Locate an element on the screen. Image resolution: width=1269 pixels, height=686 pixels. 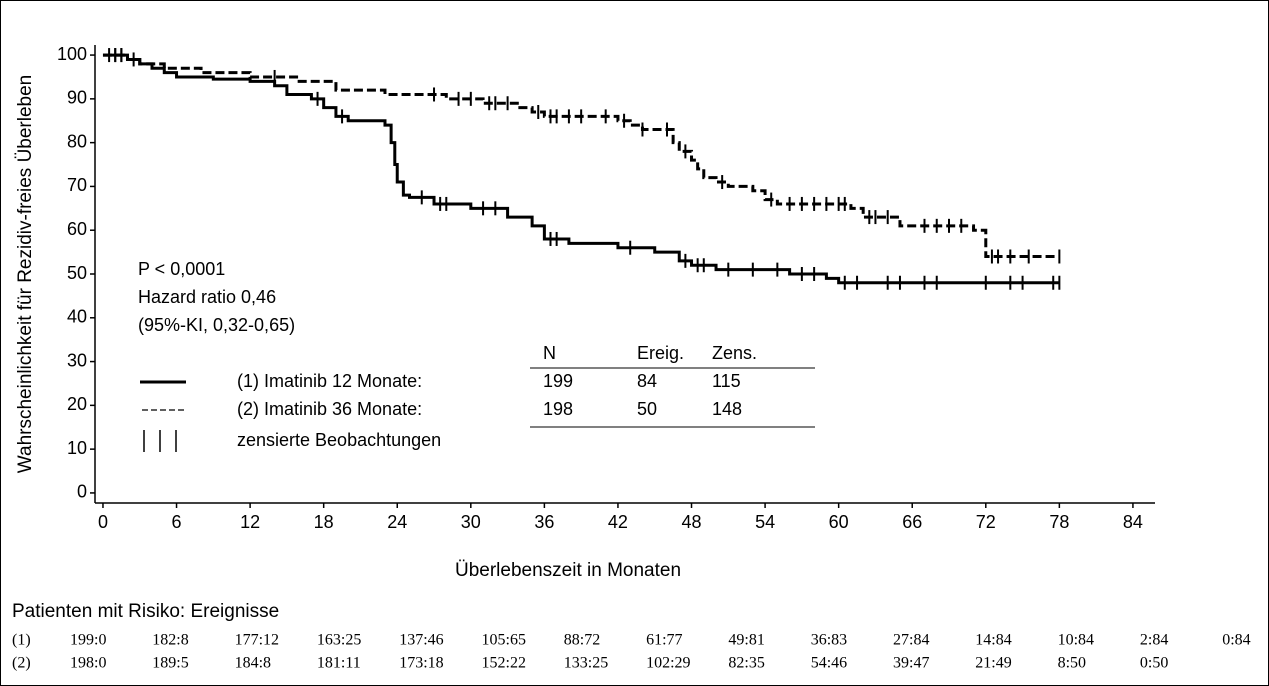
risk-cell: 0:84 is located at coordinates (1236, 640).